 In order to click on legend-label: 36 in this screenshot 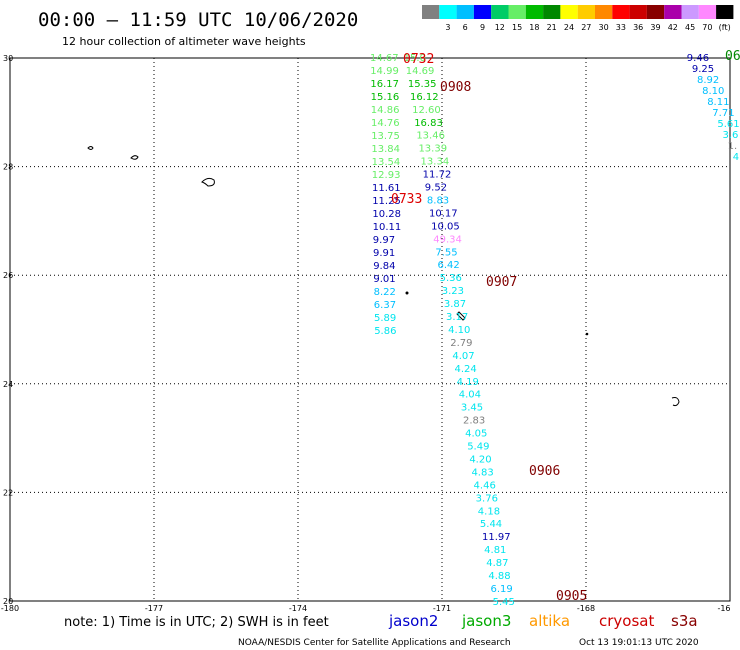, I will do `click(638, 27)`.